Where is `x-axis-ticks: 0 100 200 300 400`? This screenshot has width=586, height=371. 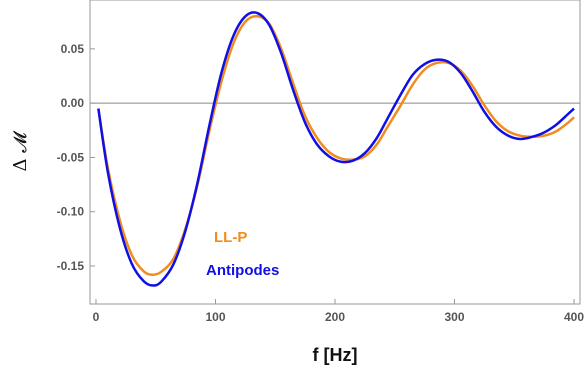
x-axis-ticks: 0 100 200 300 400 is located at coordinates (338, 311).